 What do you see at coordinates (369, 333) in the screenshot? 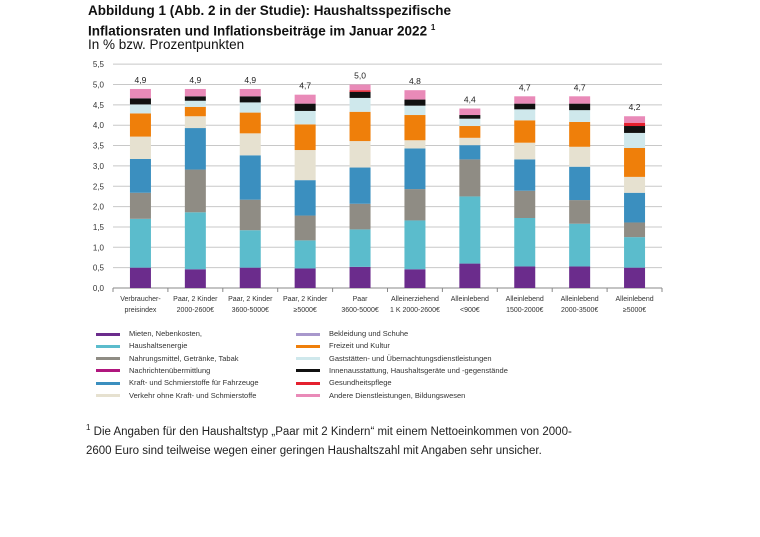
I see `legend-label: Bekleidung und Schuhe` at bounding box center [369, 333].